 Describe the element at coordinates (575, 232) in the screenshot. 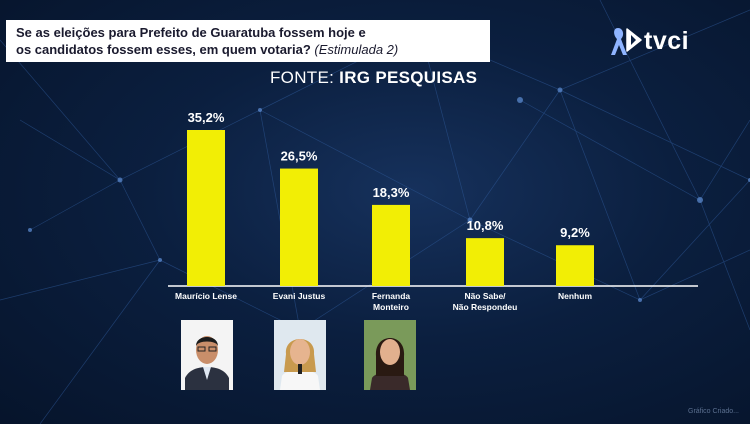

I see `value-label-4: 9,2%` at that location.